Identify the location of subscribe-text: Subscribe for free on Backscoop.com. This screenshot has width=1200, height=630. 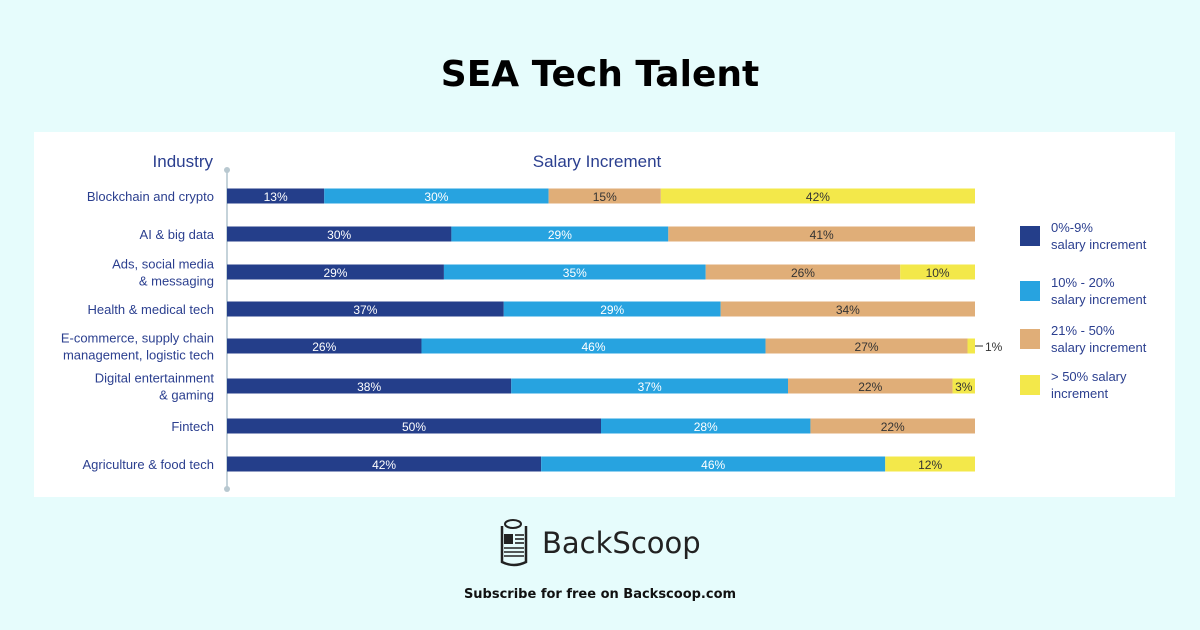
(600, 594).